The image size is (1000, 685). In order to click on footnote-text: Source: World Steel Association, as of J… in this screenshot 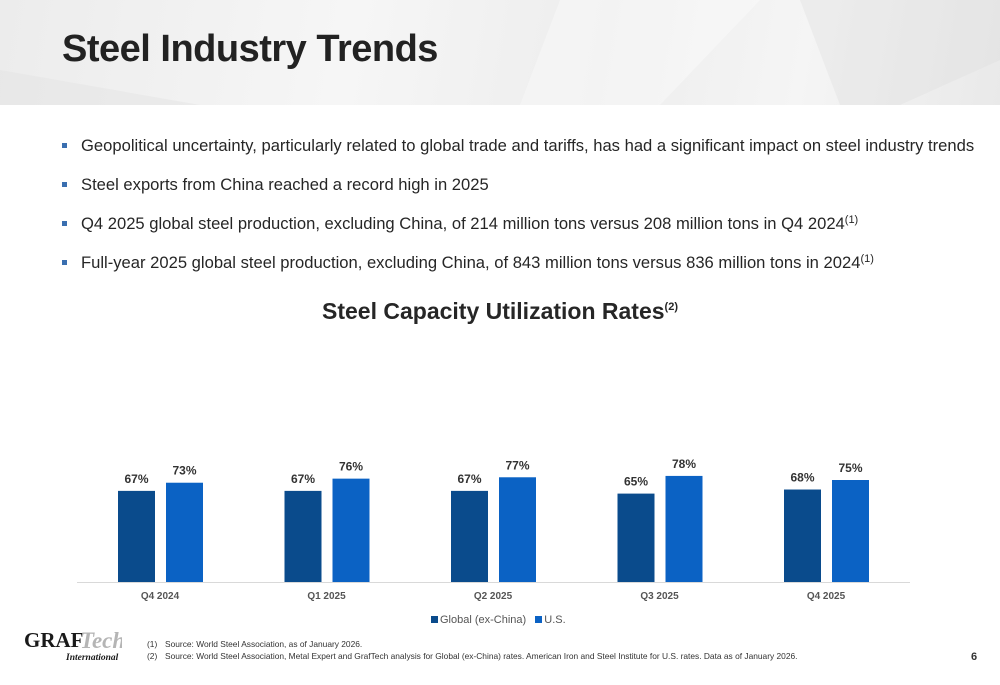, I will do `click(264, 644)`.